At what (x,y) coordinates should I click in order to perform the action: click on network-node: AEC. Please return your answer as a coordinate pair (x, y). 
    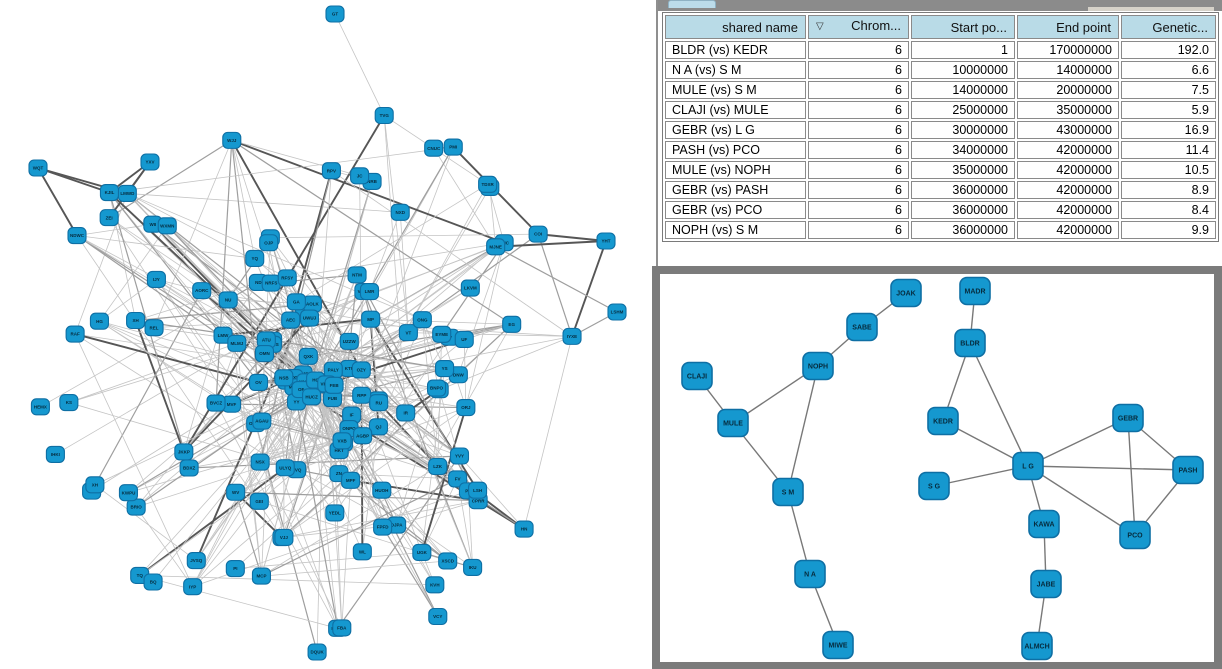
    Looking at the image, I should click on (291, 320).